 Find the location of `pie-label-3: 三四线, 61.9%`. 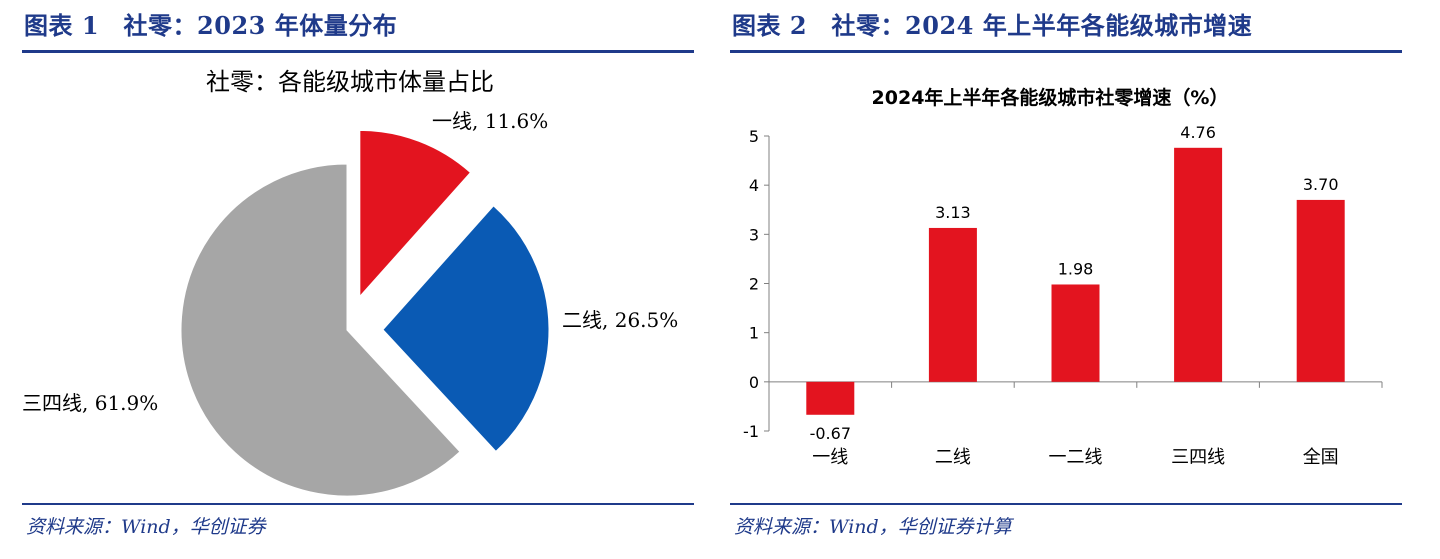

pie-label-3: 三四线, 61.9% is located at coordinates (90, 403).